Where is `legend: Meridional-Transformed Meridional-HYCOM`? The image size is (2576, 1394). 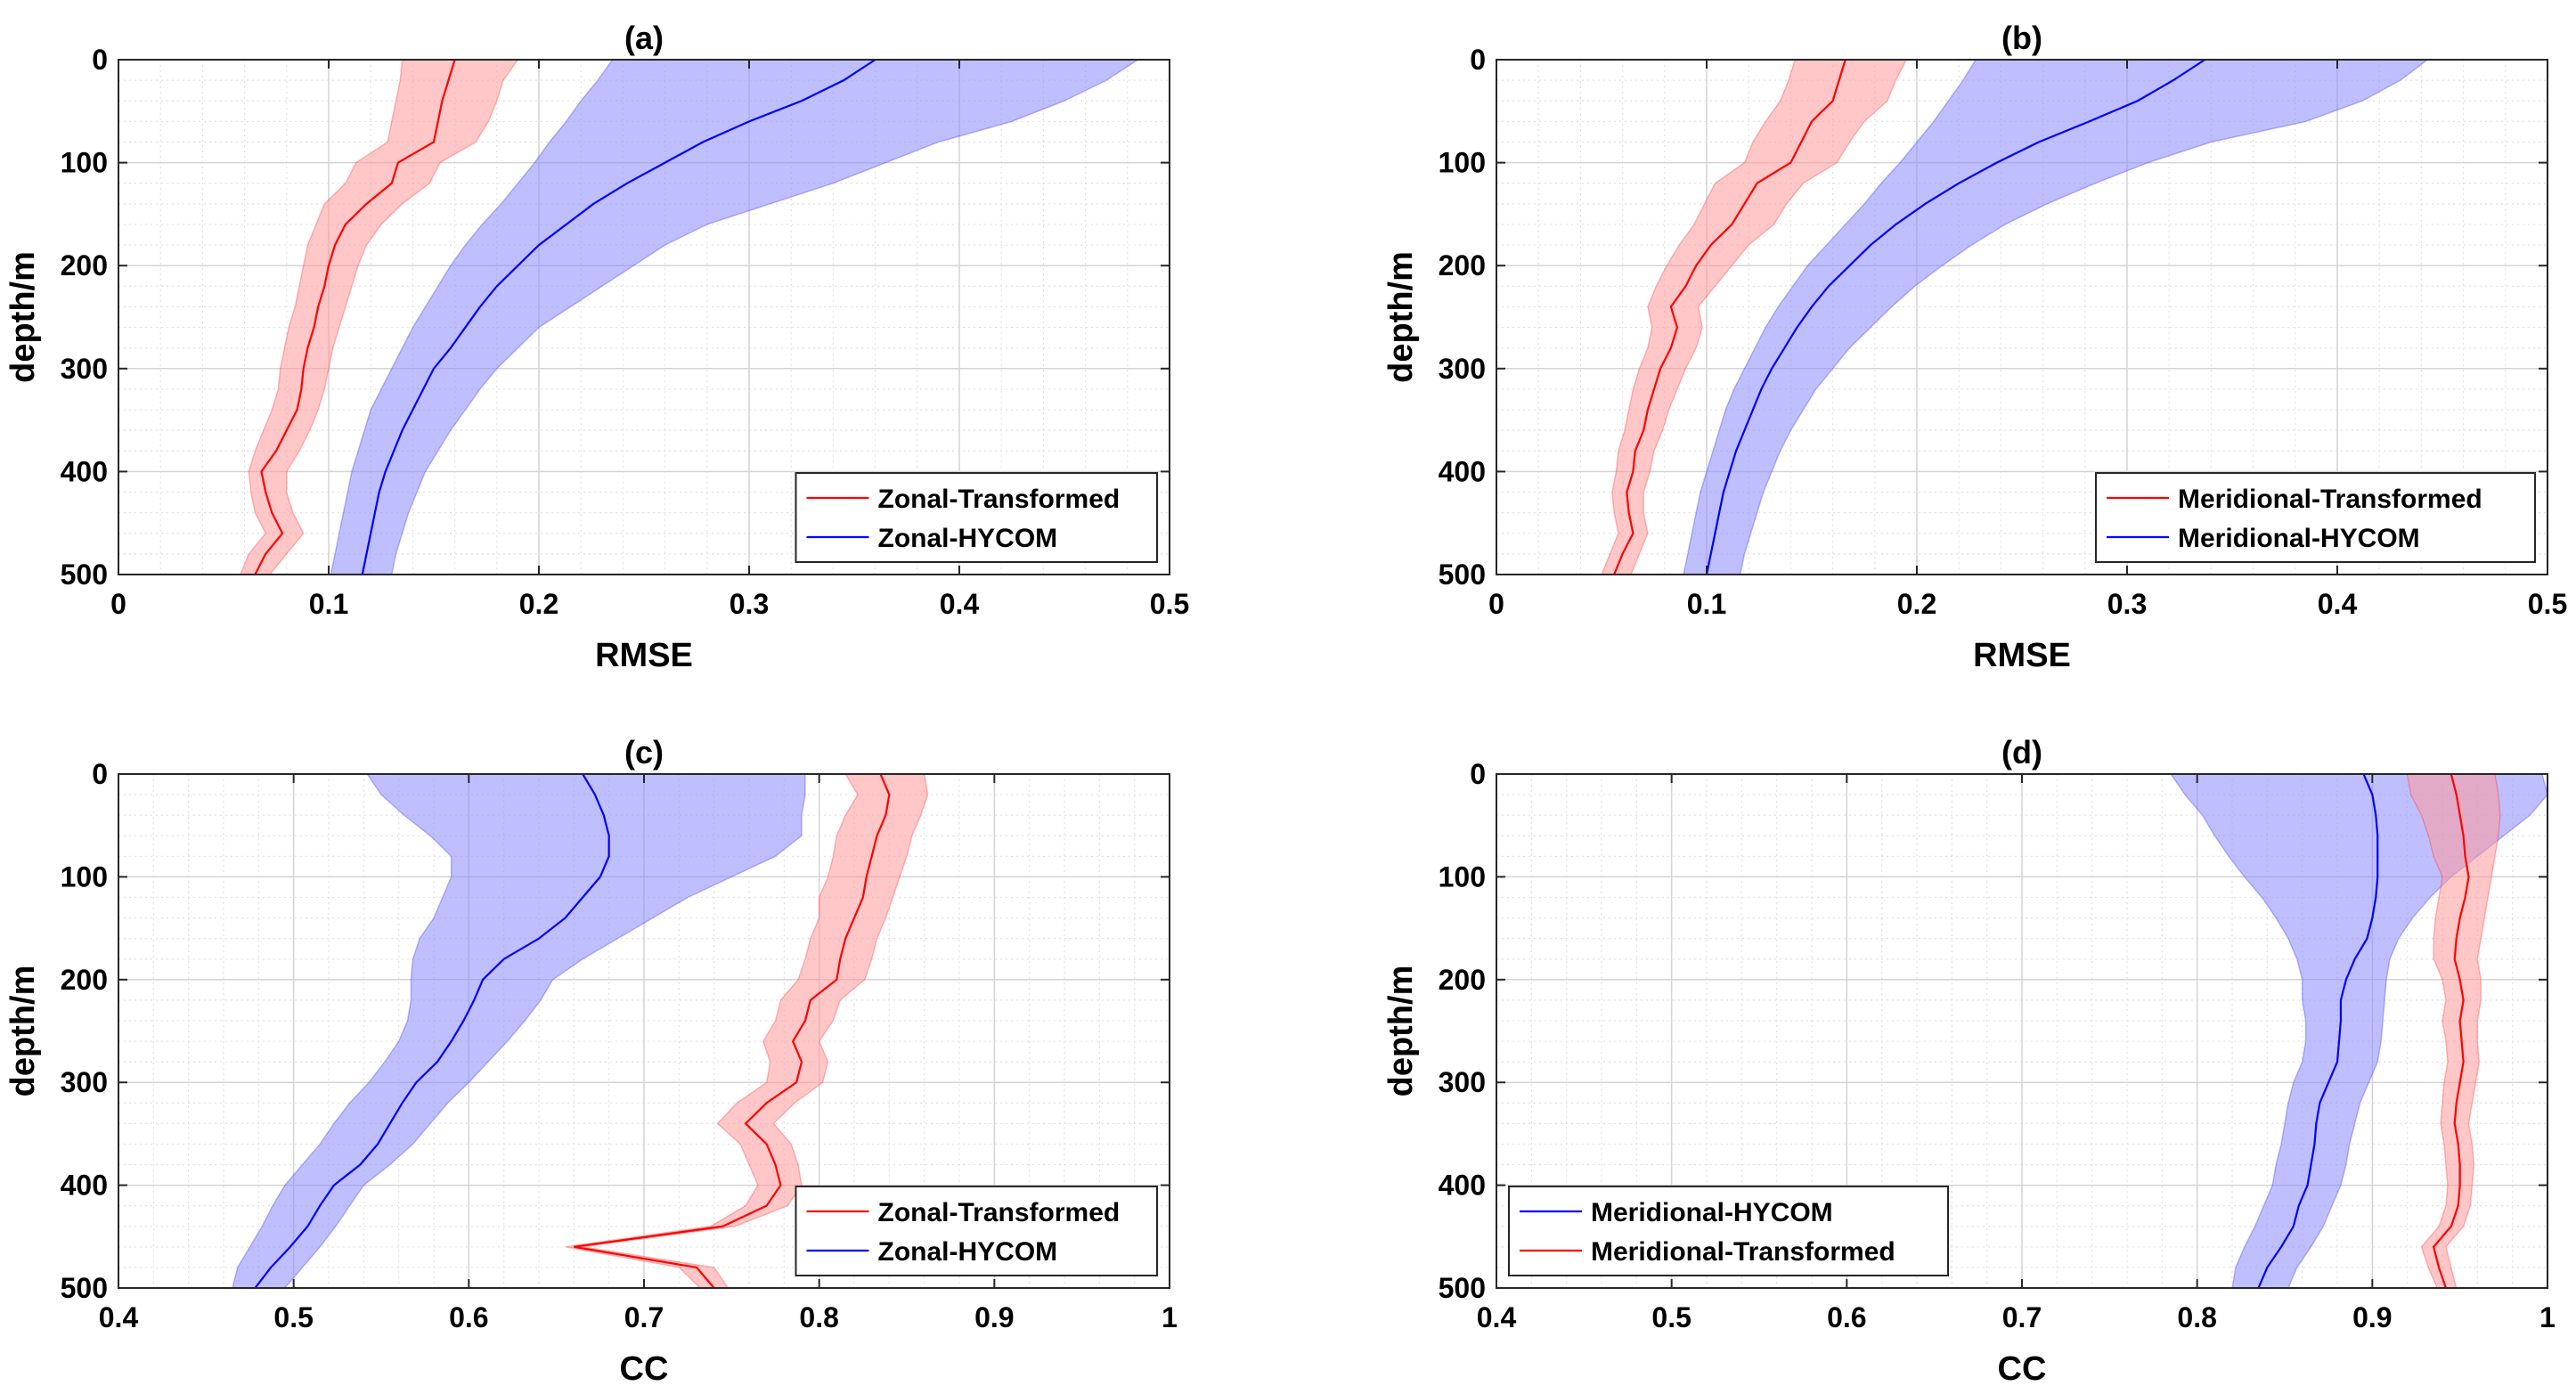 legend: Meridional-Transformed Meridional-HYCOM is located at coordinates (2316, 517).